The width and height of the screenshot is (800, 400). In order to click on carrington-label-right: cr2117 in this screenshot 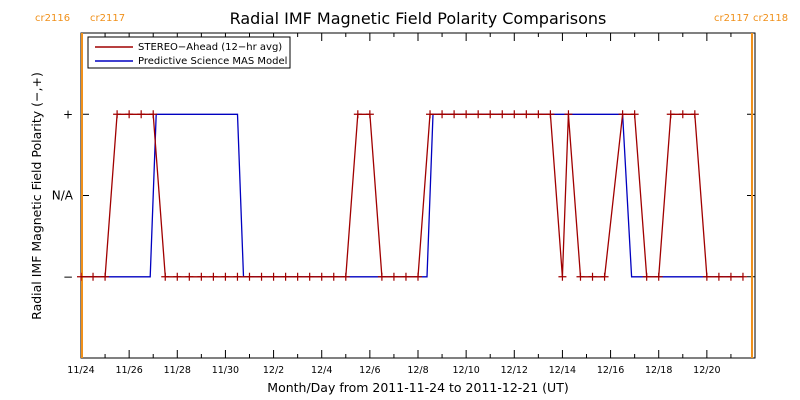, I will do `click(107, 18)`.